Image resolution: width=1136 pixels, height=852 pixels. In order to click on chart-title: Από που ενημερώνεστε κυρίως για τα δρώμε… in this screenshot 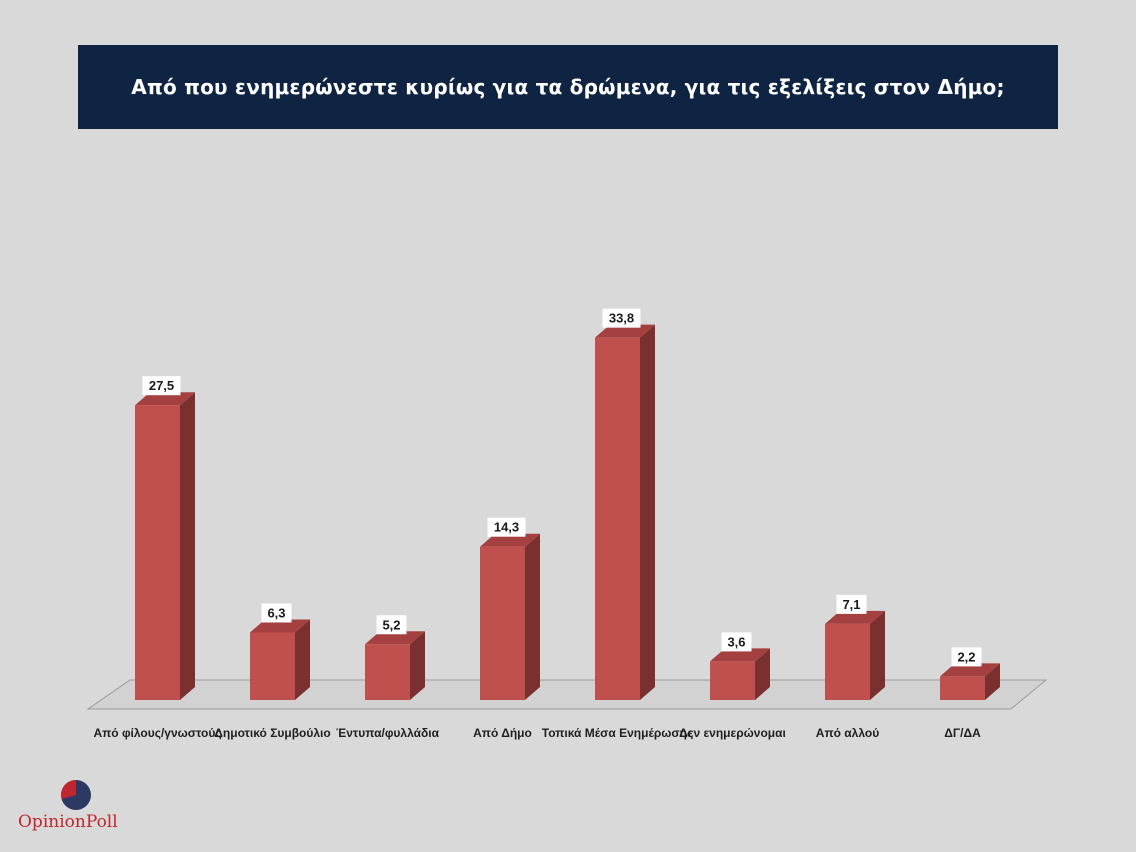, I will do `click(568, 87)`.